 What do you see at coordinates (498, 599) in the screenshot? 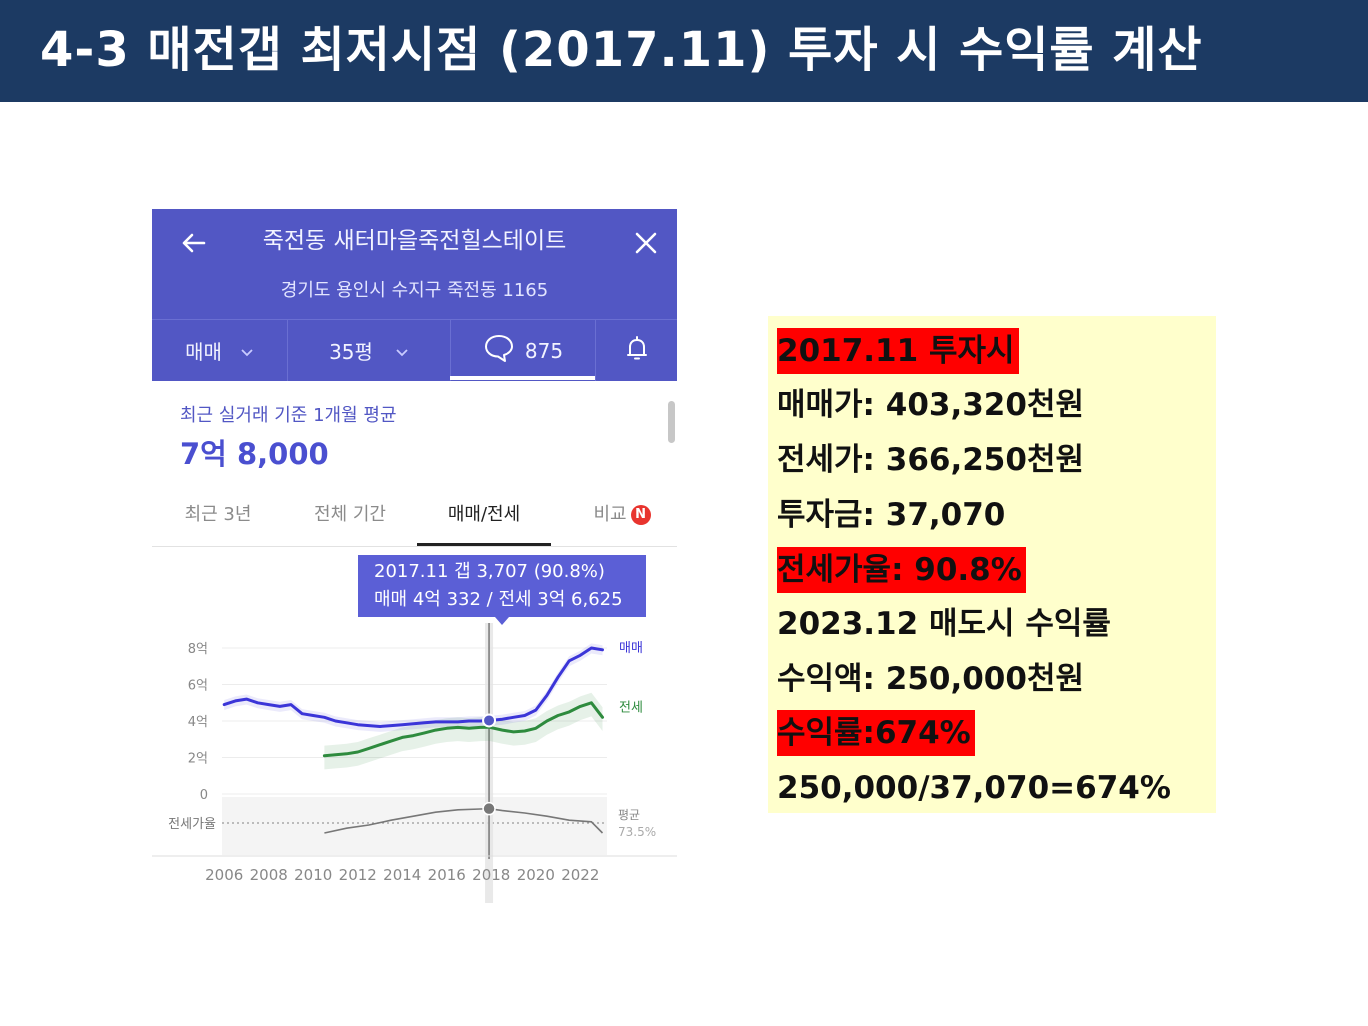
I see `tooltip-line-2: 매매 4억 332 / 전세 3억 6,625` at bounding box center [498, 599].